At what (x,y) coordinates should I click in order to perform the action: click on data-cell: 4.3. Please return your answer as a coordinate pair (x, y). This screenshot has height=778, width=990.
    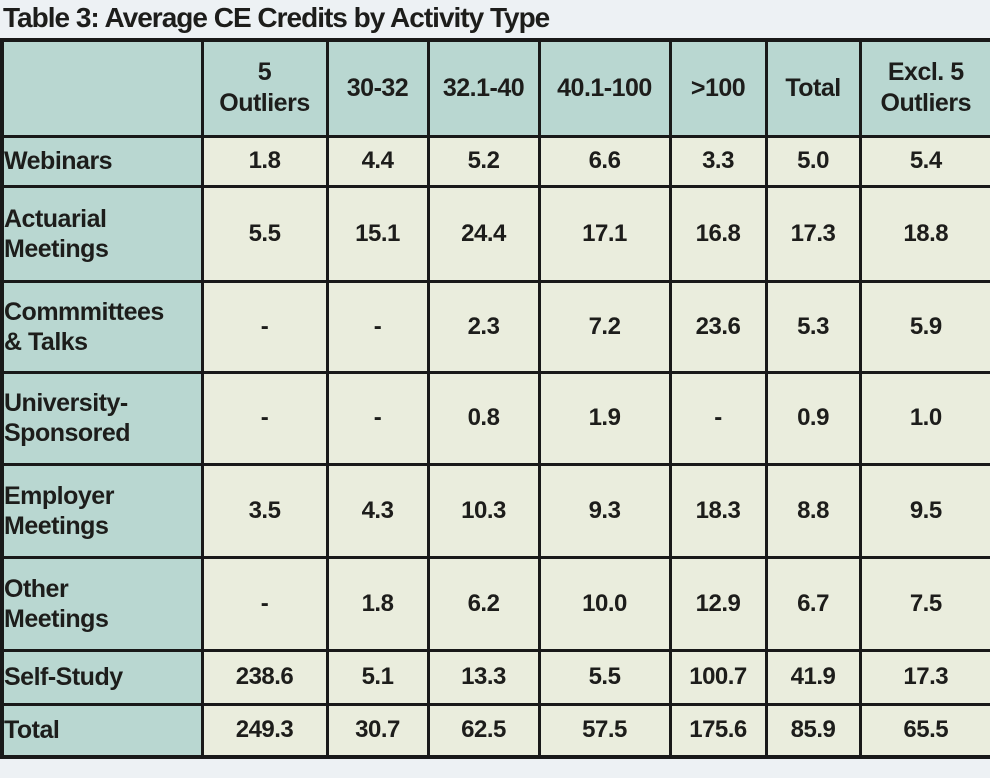
    Looking at the image, I should click on (377, 510).